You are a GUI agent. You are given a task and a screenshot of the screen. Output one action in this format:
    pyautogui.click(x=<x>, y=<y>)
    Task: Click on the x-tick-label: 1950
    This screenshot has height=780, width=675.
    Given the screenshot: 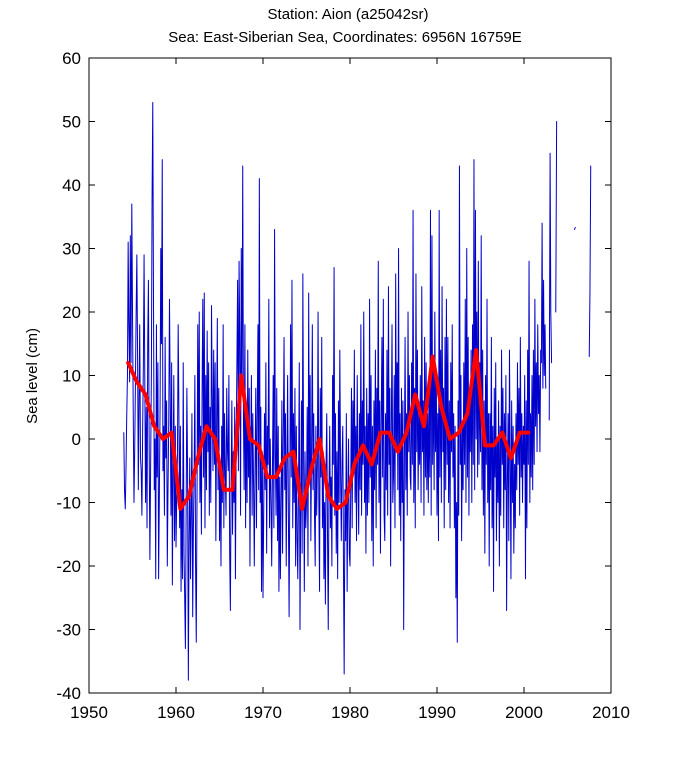 What is the action you would take?
    pyautogui.click(x=89, y=712)
    